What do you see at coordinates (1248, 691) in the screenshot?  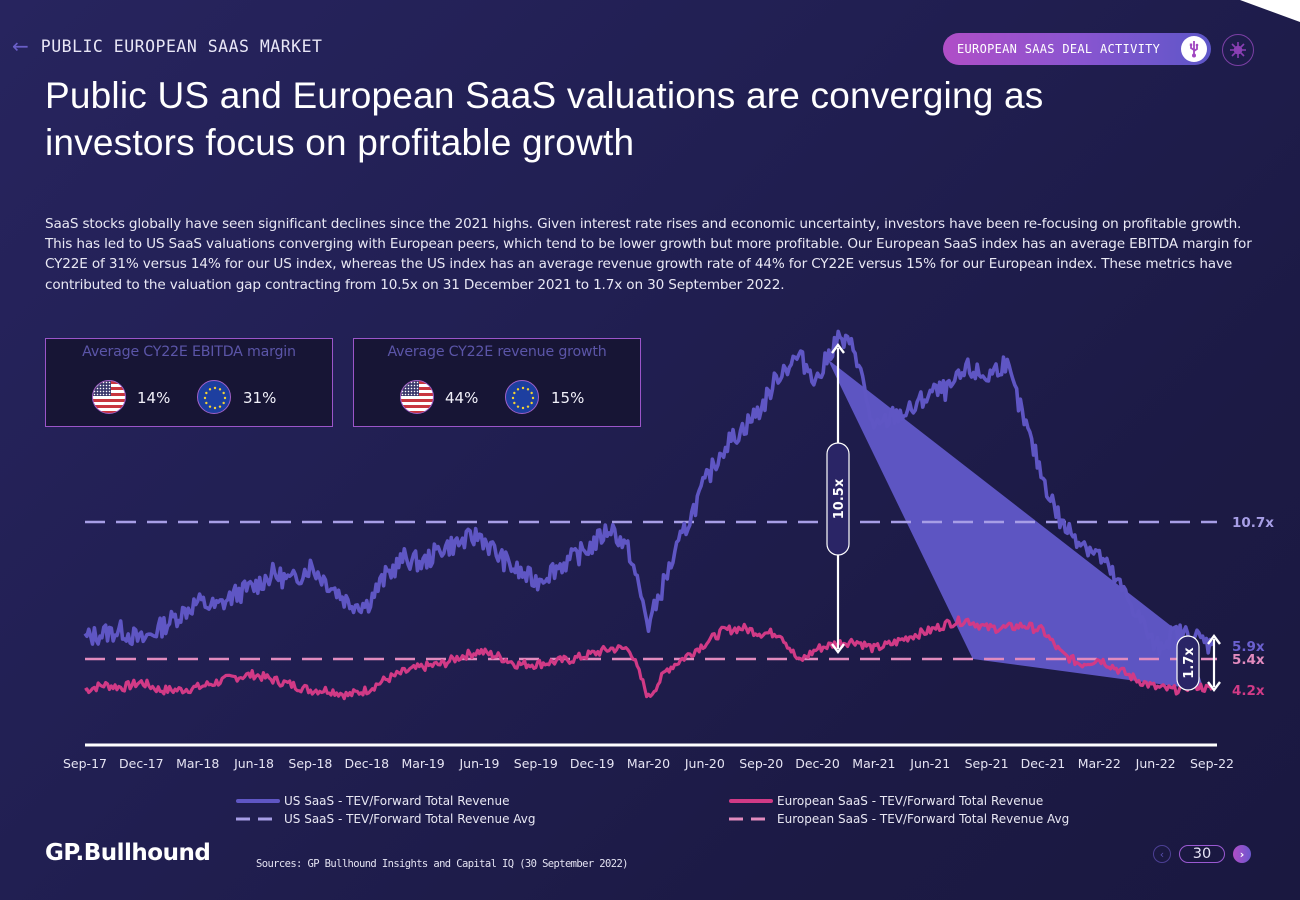 I see `end-value-label: 4.2x` at bounding box center [1248, 691].